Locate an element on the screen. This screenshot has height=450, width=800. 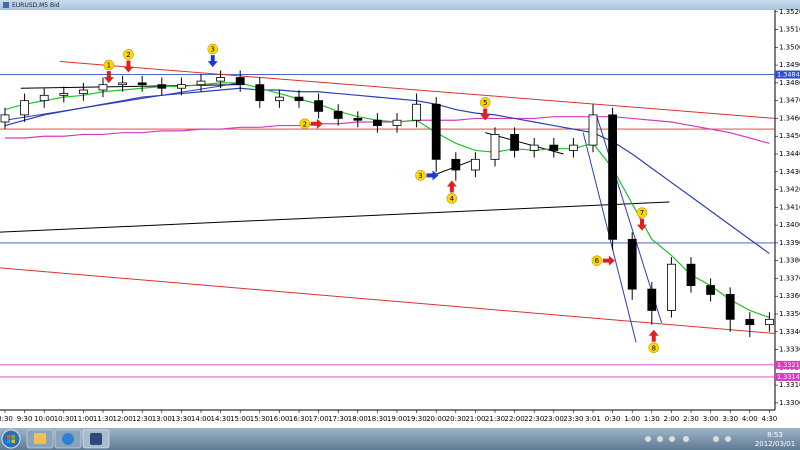
x-tick-label: 9:30 is located at coordinates (25, 419).